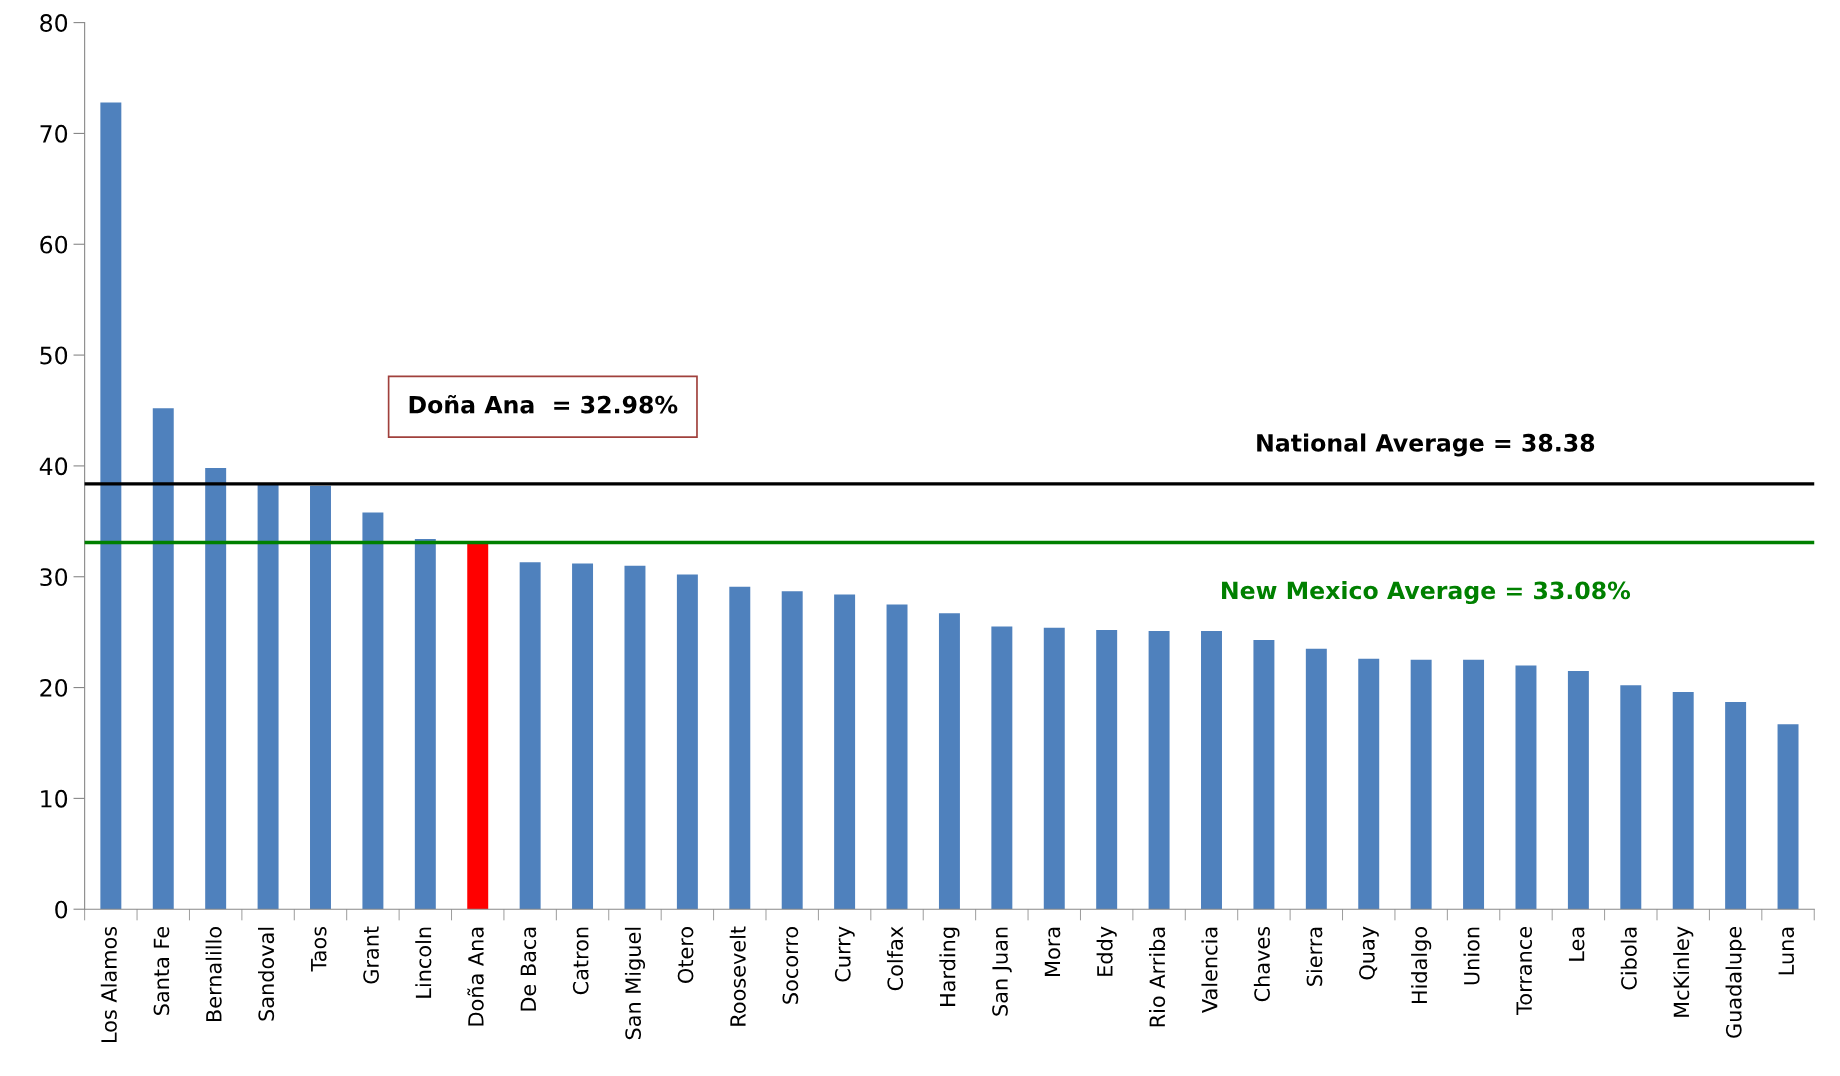 This screenshot has height=1076, width=1840. Describe the element at coordinates (54, 355) in the screenshot. I see `y-tick-label: 50` at that location.